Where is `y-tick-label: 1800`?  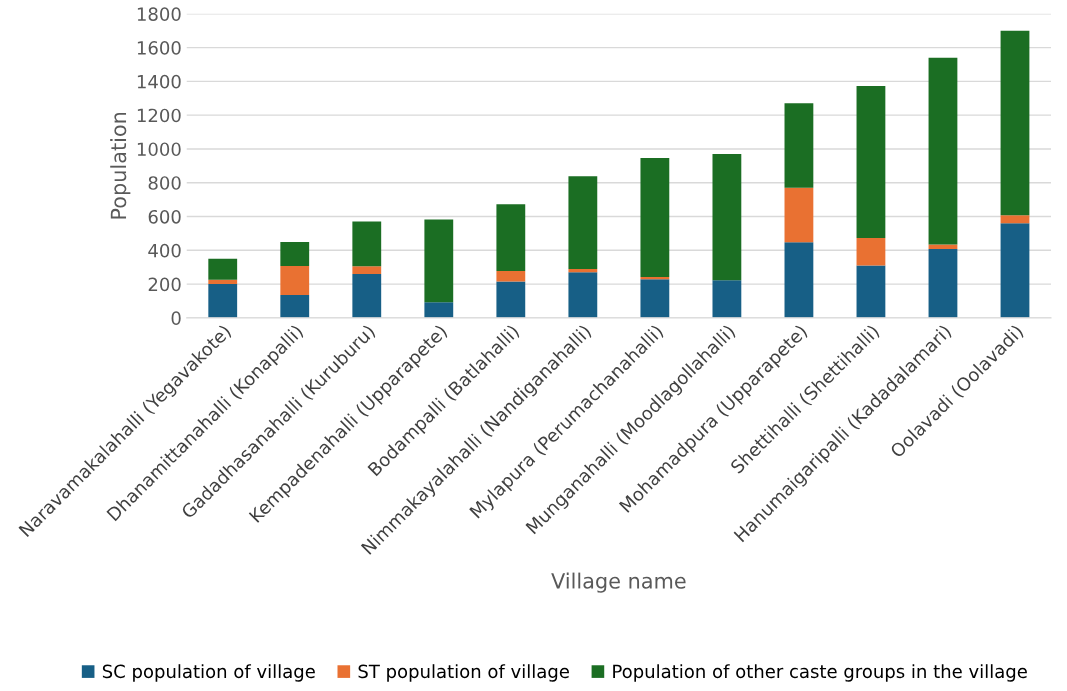
y-tick-label: 1800 is located at coordinates (159, 14).